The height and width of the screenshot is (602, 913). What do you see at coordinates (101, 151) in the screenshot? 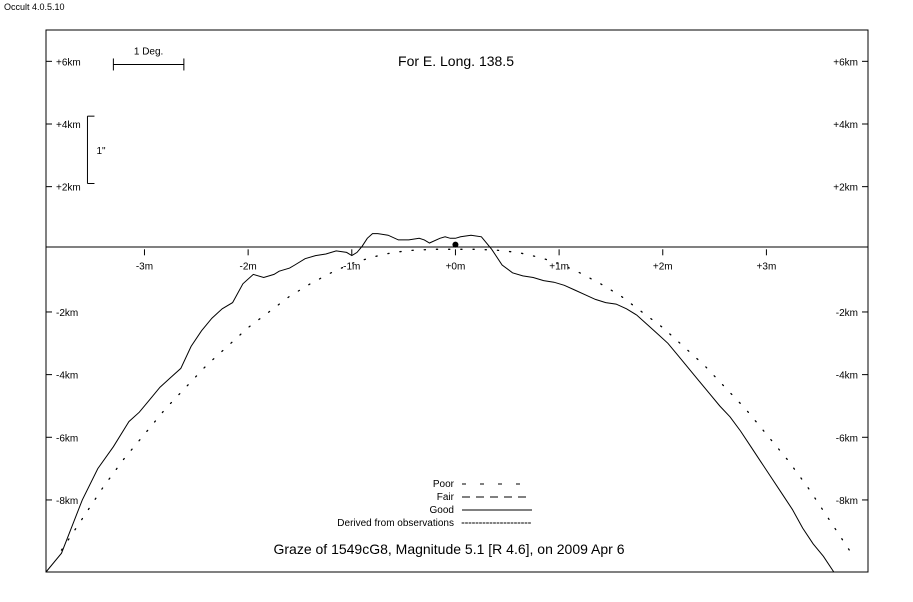
I see `arcsec-scale-label: 1"` at bounding box center [101, 151].